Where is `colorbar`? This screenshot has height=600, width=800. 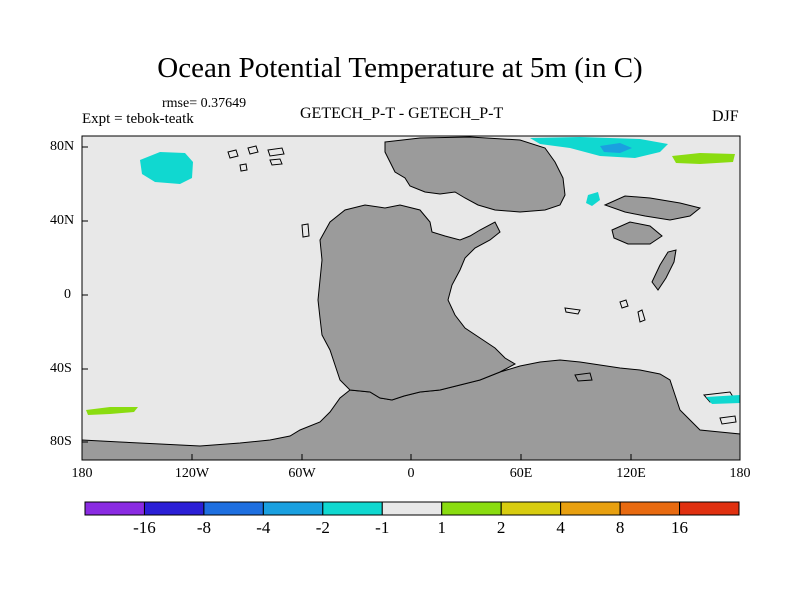
colorbar is located at coordinates (412, 508).